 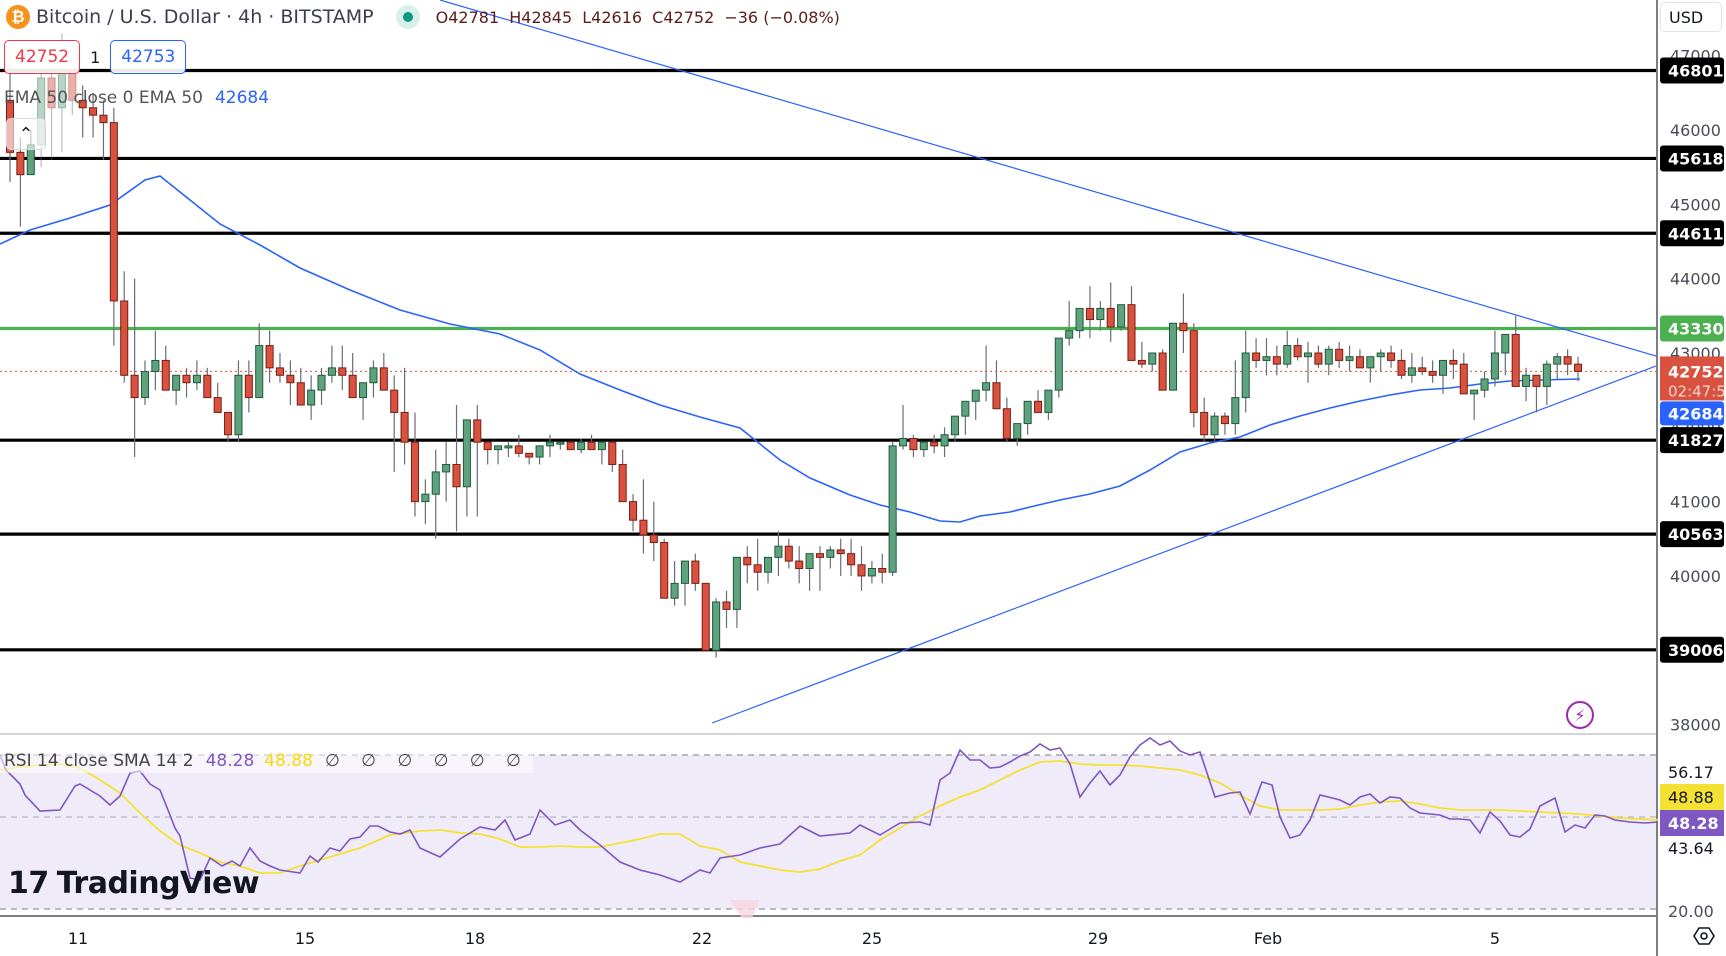 I want to click on svg-text: 42752, so click(x=1696, y=371).